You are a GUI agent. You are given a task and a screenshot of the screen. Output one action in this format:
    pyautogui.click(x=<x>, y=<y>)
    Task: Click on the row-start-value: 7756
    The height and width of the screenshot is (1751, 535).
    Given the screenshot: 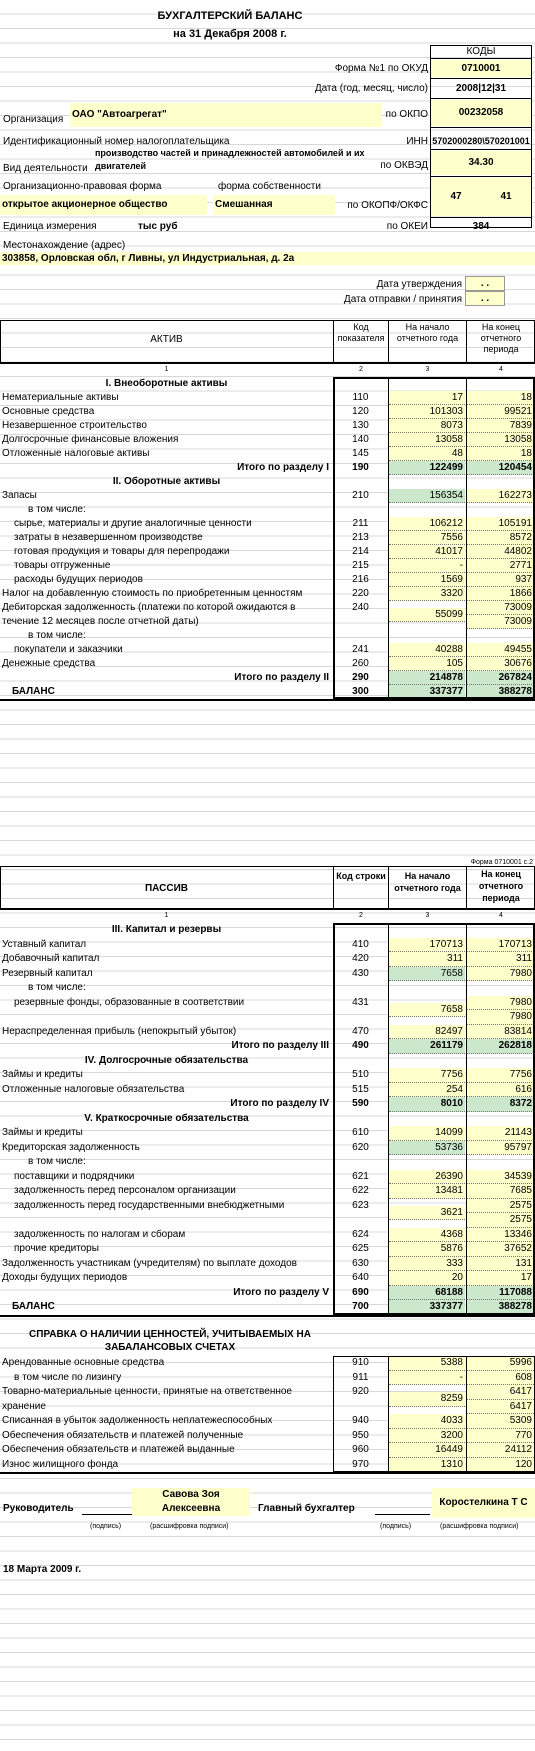 What is the action you would take?
    pyautogui.click(x=427, y=1075)
    